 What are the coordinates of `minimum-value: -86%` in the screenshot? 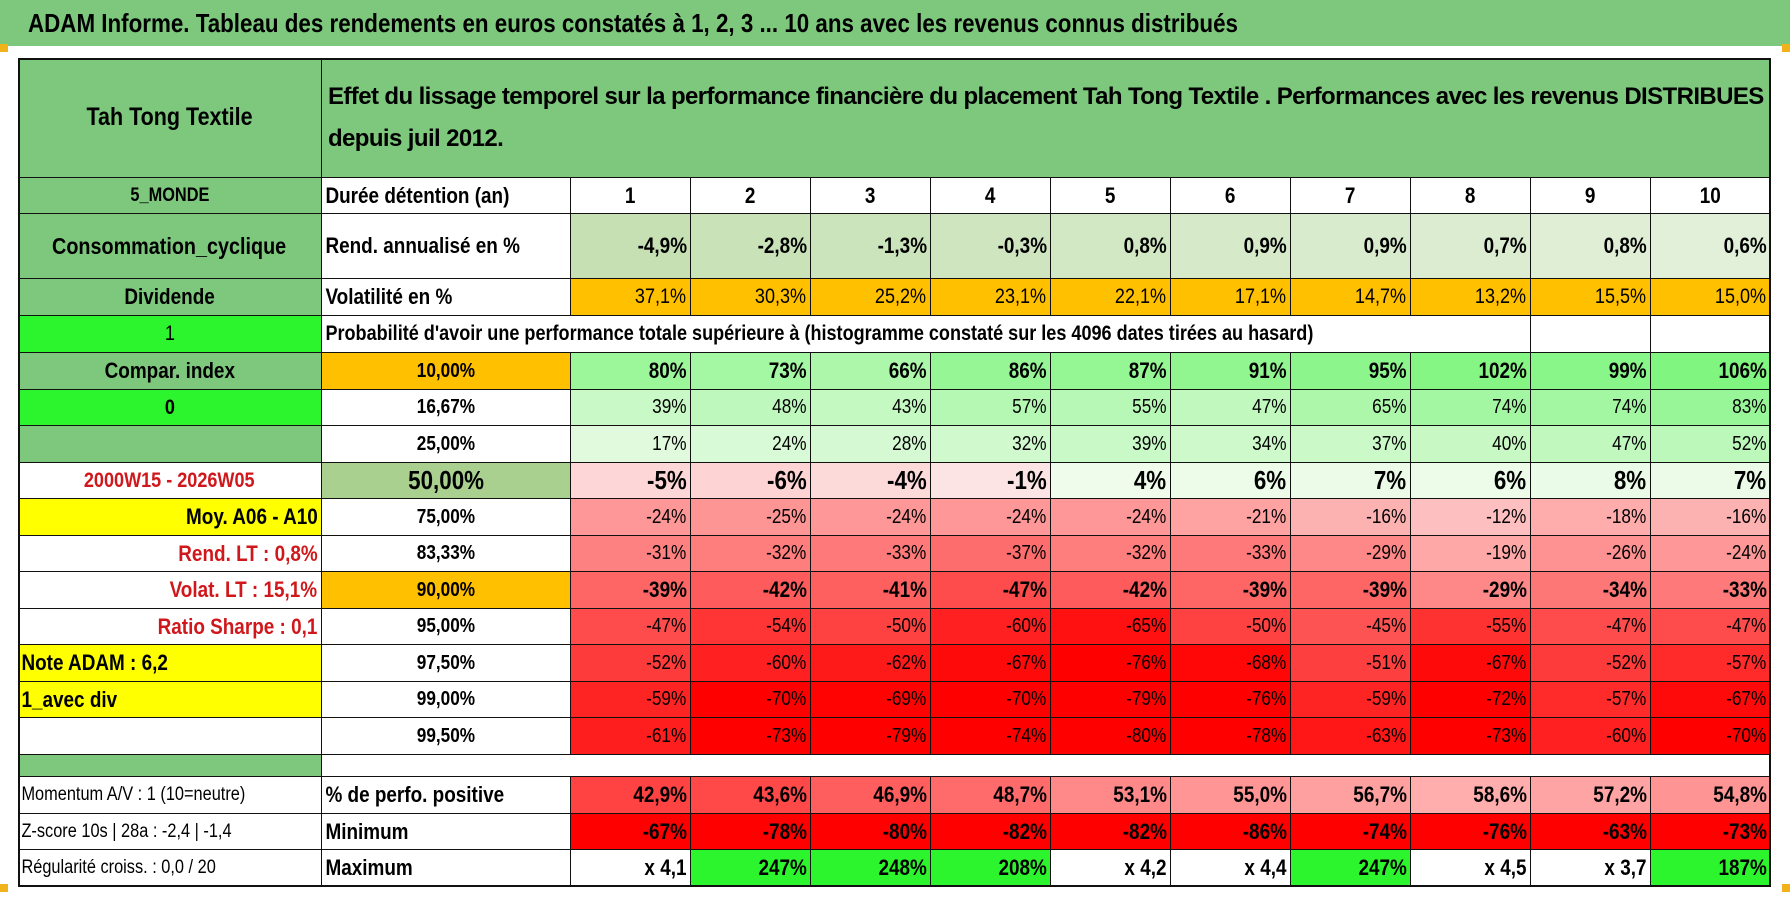 It's located at (1231, 832).